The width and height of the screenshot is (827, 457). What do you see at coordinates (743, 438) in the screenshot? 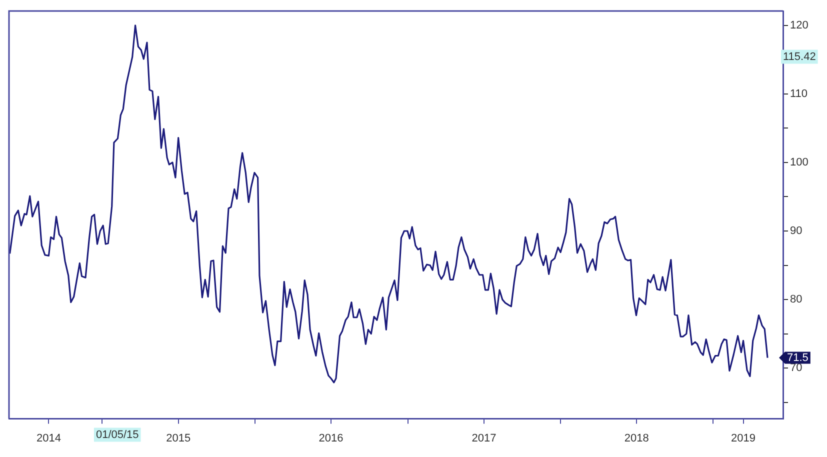
I see `x-tick-label: 2019` at bounding box center [743, 438].